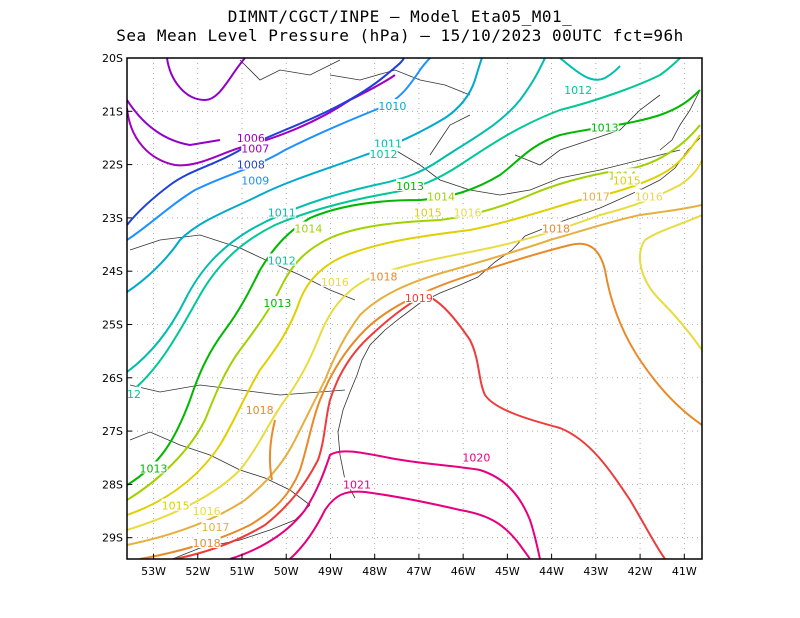 The height and width of the screenshot is (618, 800). Describe the element at coordinates (112, 58) in the screenshot. I see `y-tick-label: 20S` at that location.